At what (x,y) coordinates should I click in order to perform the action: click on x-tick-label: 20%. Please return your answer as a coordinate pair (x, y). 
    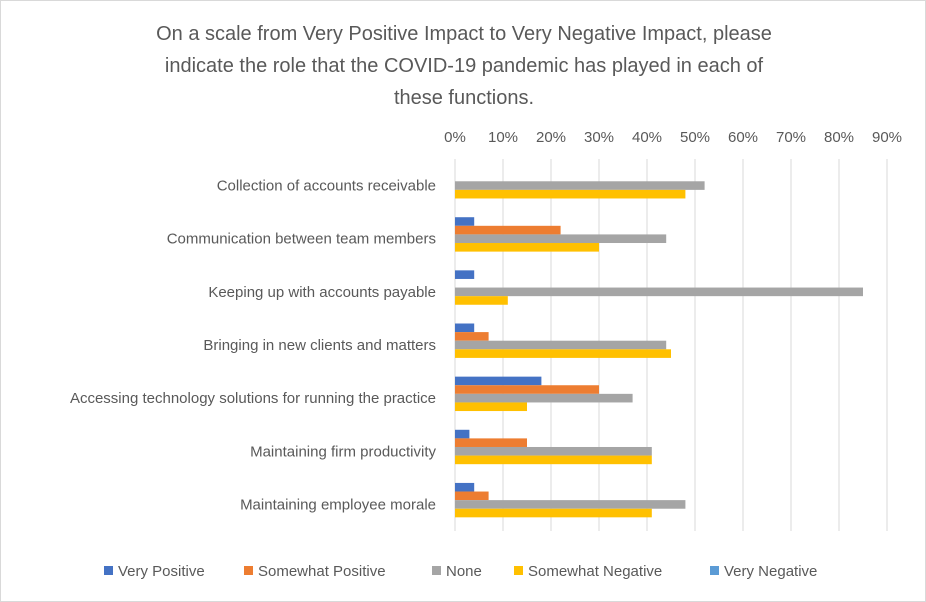
    Looking at the image, I should click on (551, 137).